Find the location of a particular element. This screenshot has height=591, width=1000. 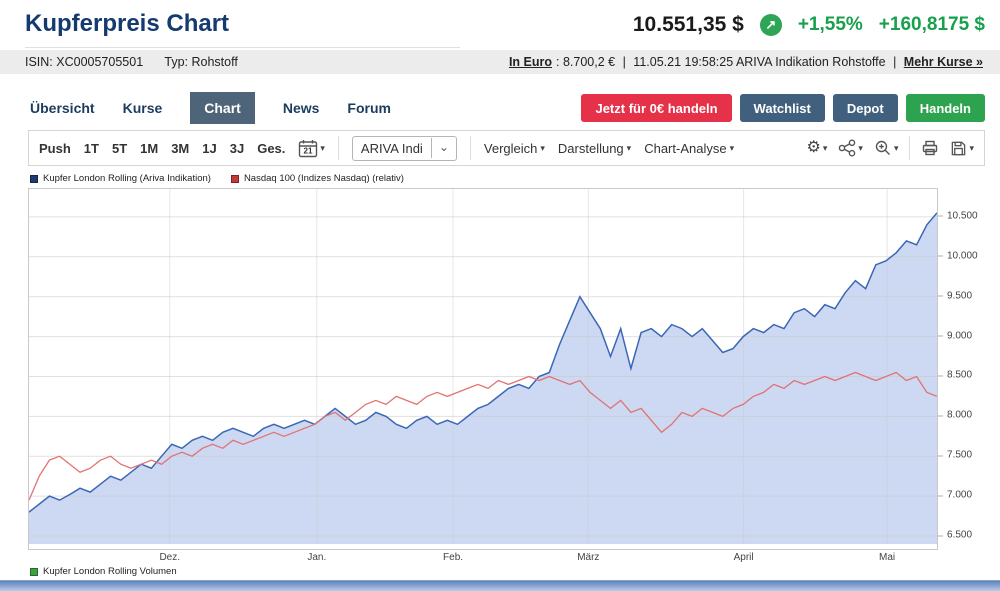

tab-chart: Chart is located at coordinates (222, 108).